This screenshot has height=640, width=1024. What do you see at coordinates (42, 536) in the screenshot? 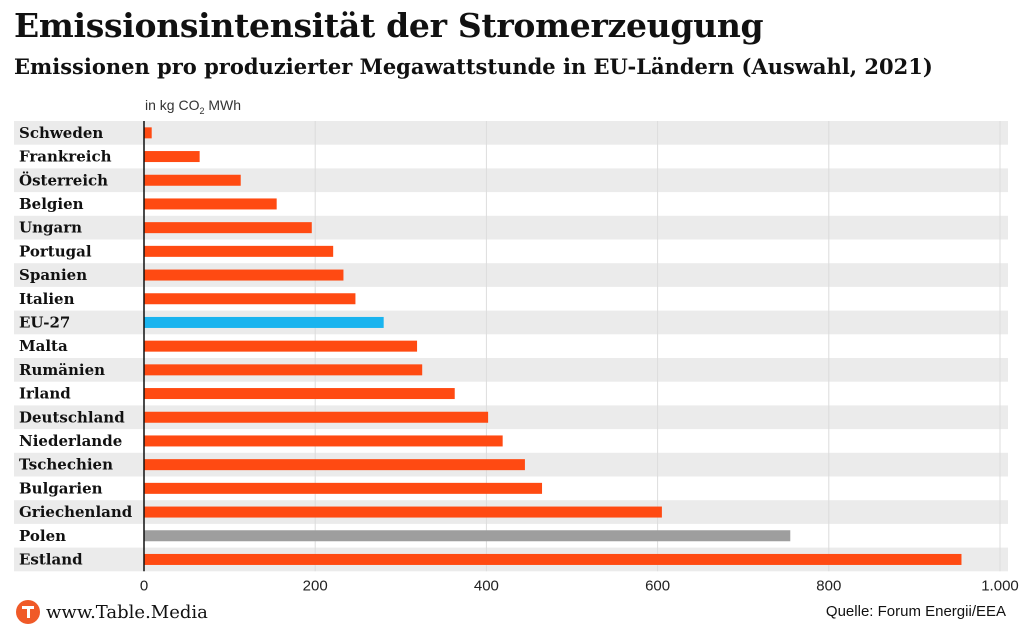
I see `category-label: Polen` at bounding box center [42, 536].